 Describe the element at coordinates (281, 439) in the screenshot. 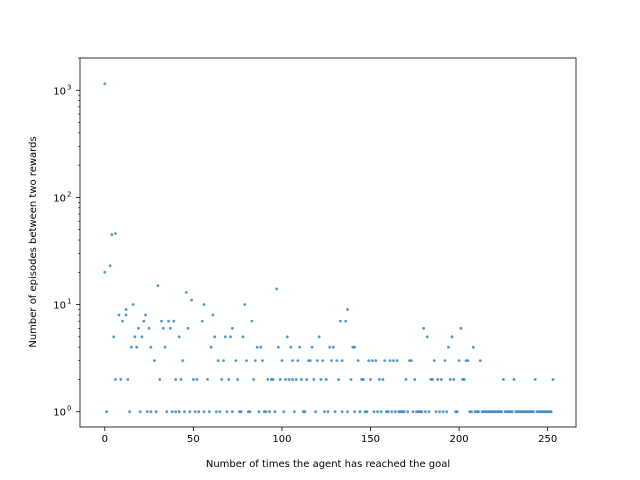

I see `x-tick-label: 100` at that location.